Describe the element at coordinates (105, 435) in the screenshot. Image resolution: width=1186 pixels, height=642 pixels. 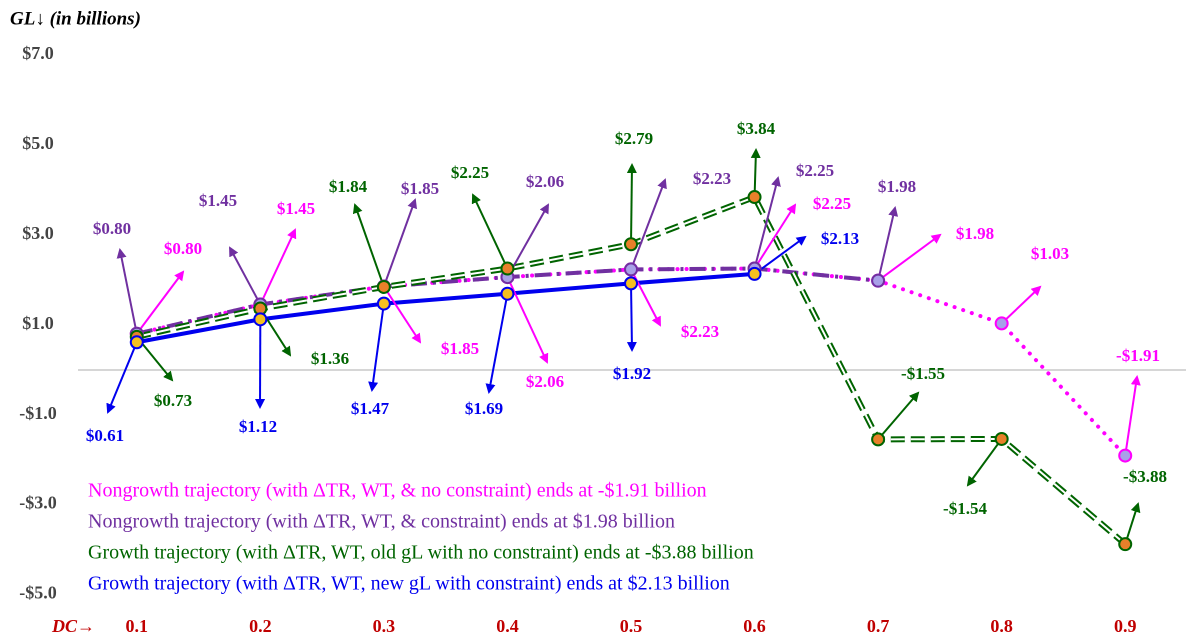
I see `value-label: $0.61` at that location.